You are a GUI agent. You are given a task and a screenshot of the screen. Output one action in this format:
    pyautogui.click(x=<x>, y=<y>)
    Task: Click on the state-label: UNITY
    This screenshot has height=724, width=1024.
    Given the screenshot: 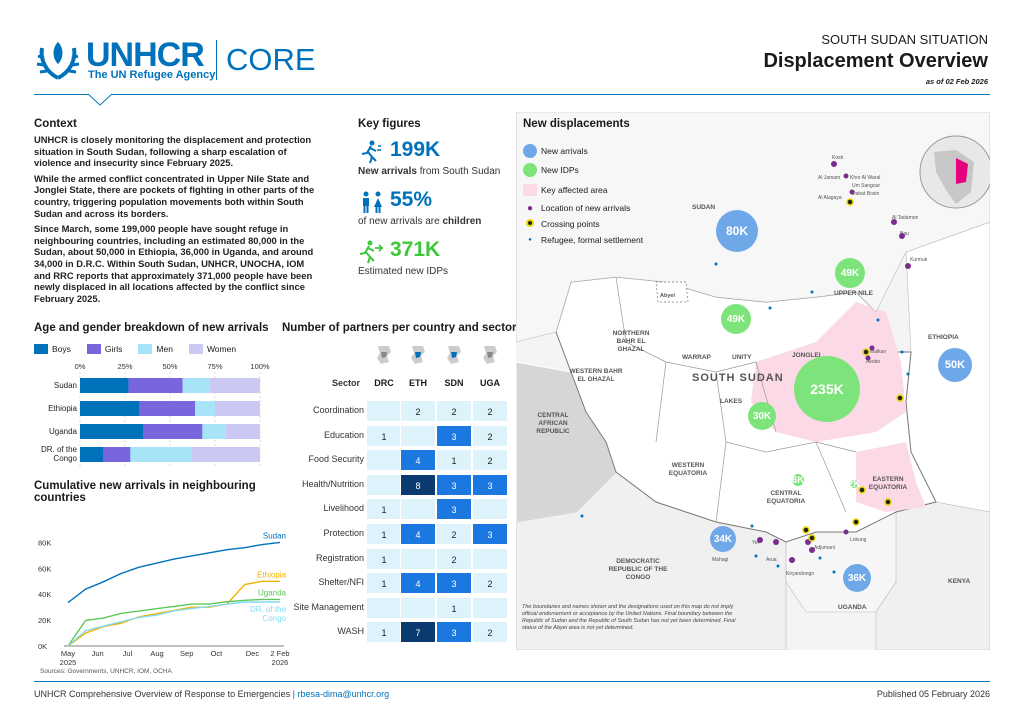 What is the action you would take?
    pyautogui.click(x=742, y=357)
    